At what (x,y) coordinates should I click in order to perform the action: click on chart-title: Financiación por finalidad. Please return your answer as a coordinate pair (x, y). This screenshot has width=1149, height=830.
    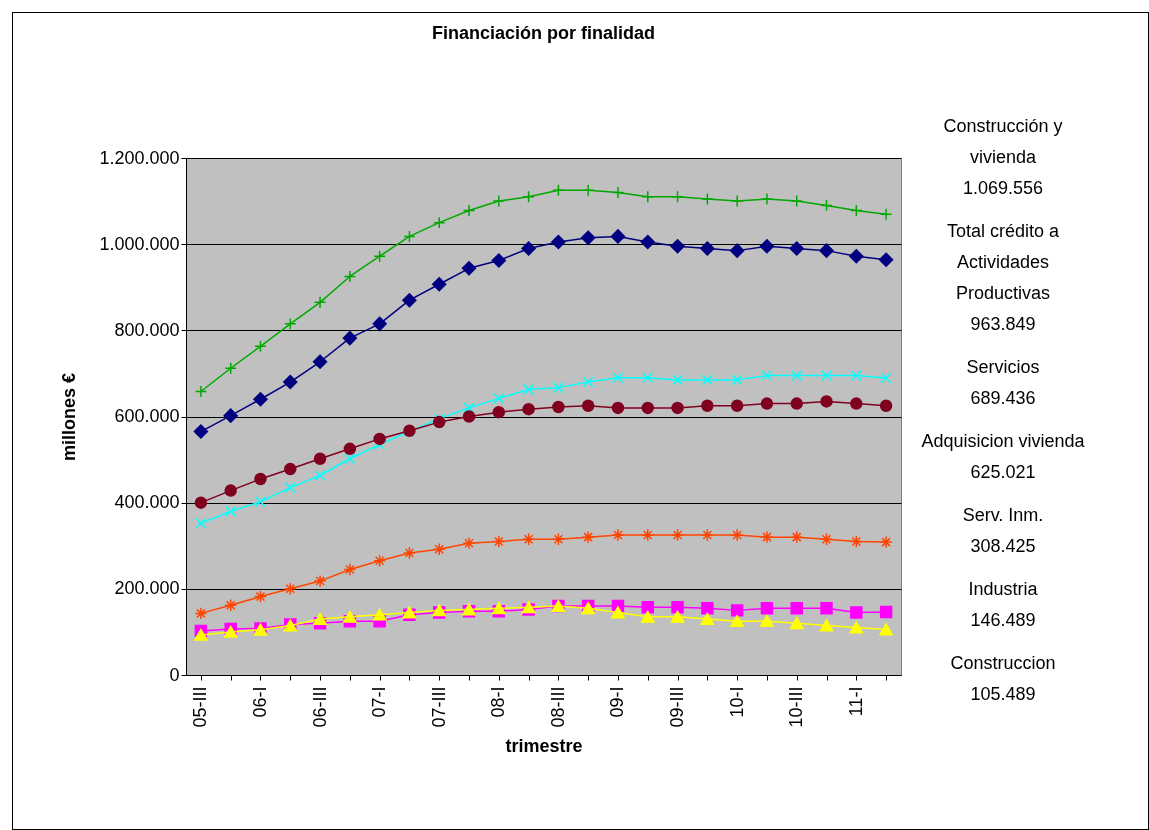
    Looking at the image, I should click on (543, 33).